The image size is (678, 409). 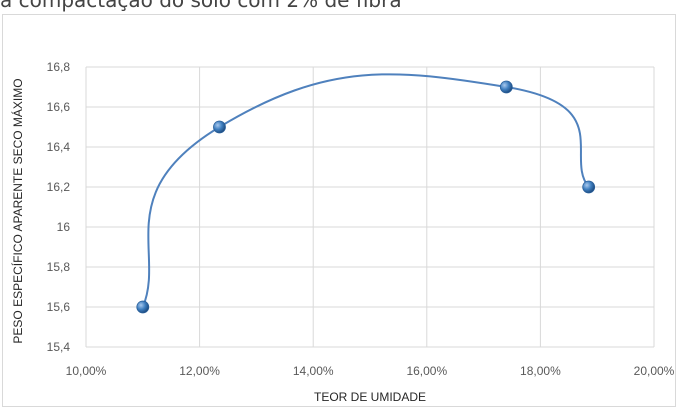 What do you see at coordinates (59, 307) in the screenshot?
I see `y-tick-label: 15,6` at bounding box center [59, 307].